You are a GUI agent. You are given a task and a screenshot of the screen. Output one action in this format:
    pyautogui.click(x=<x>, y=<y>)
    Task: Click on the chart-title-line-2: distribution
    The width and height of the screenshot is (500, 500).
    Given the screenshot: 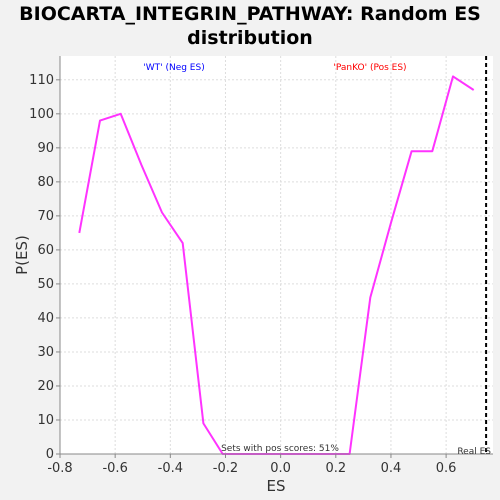 What is the action you would take?
    pyautogui.click(x=250, y=38)
    